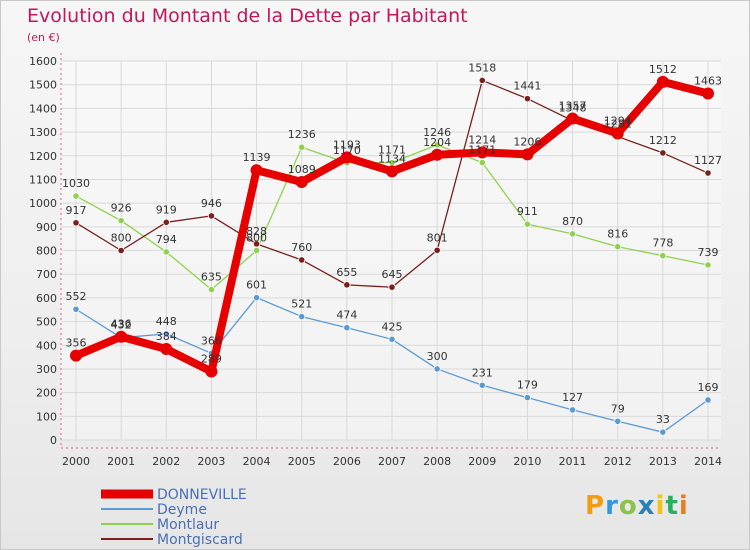 This screenshot has height=550, width=750. What do you see at coordinates (211, 203) in the screenshot?
I see `data-label: 946` at bounding box center [211, 203].